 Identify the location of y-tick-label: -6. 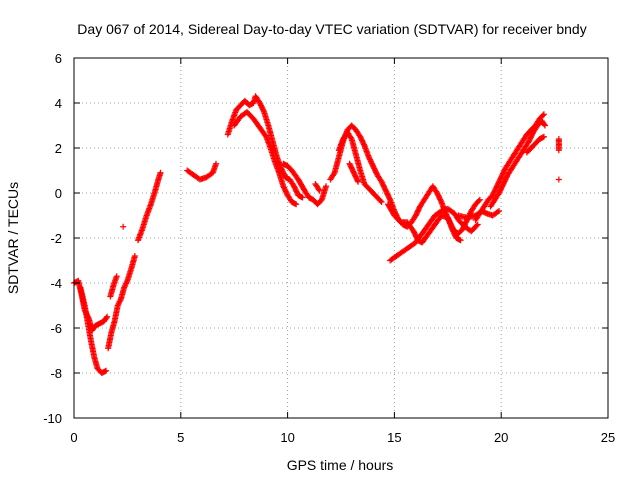
(56, 328).